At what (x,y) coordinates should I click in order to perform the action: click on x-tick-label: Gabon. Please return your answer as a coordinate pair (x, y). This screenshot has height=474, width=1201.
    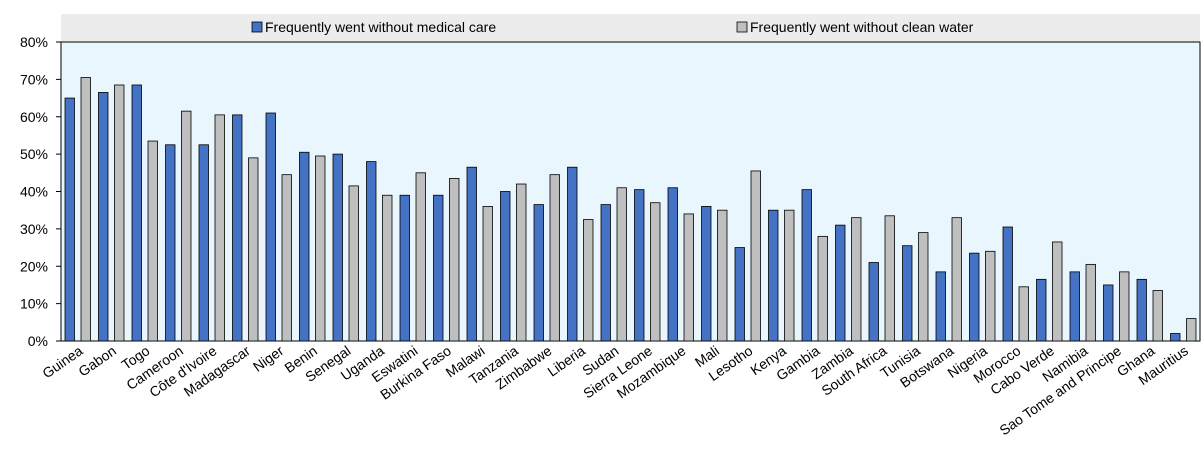
    Looking at the image, I should click on (97, 360).